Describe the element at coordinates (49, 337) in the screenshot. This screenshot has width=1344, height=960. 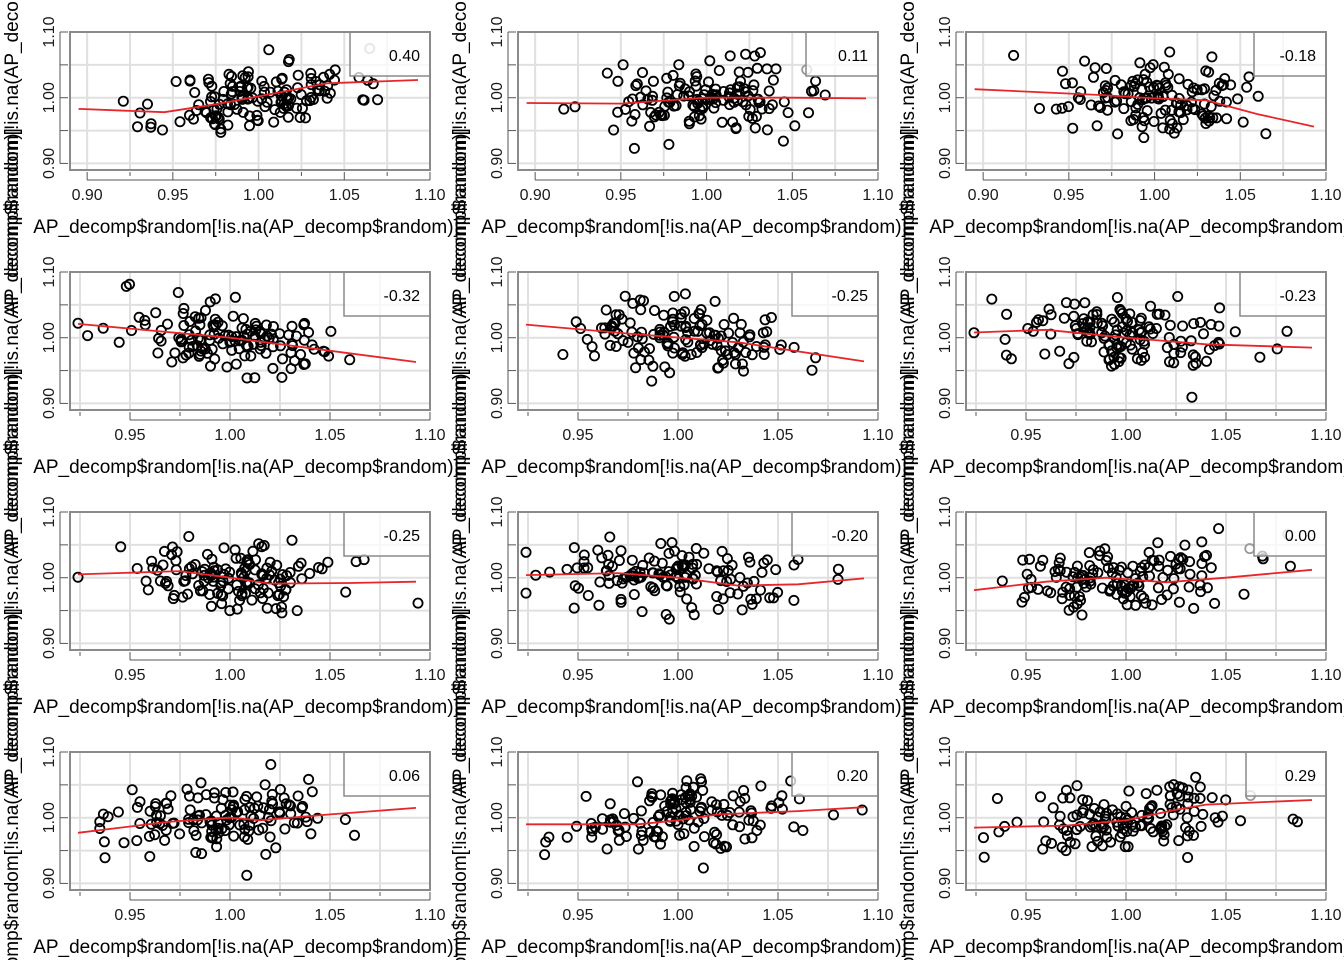
I see `y-tick-label: 1.00` at that location.